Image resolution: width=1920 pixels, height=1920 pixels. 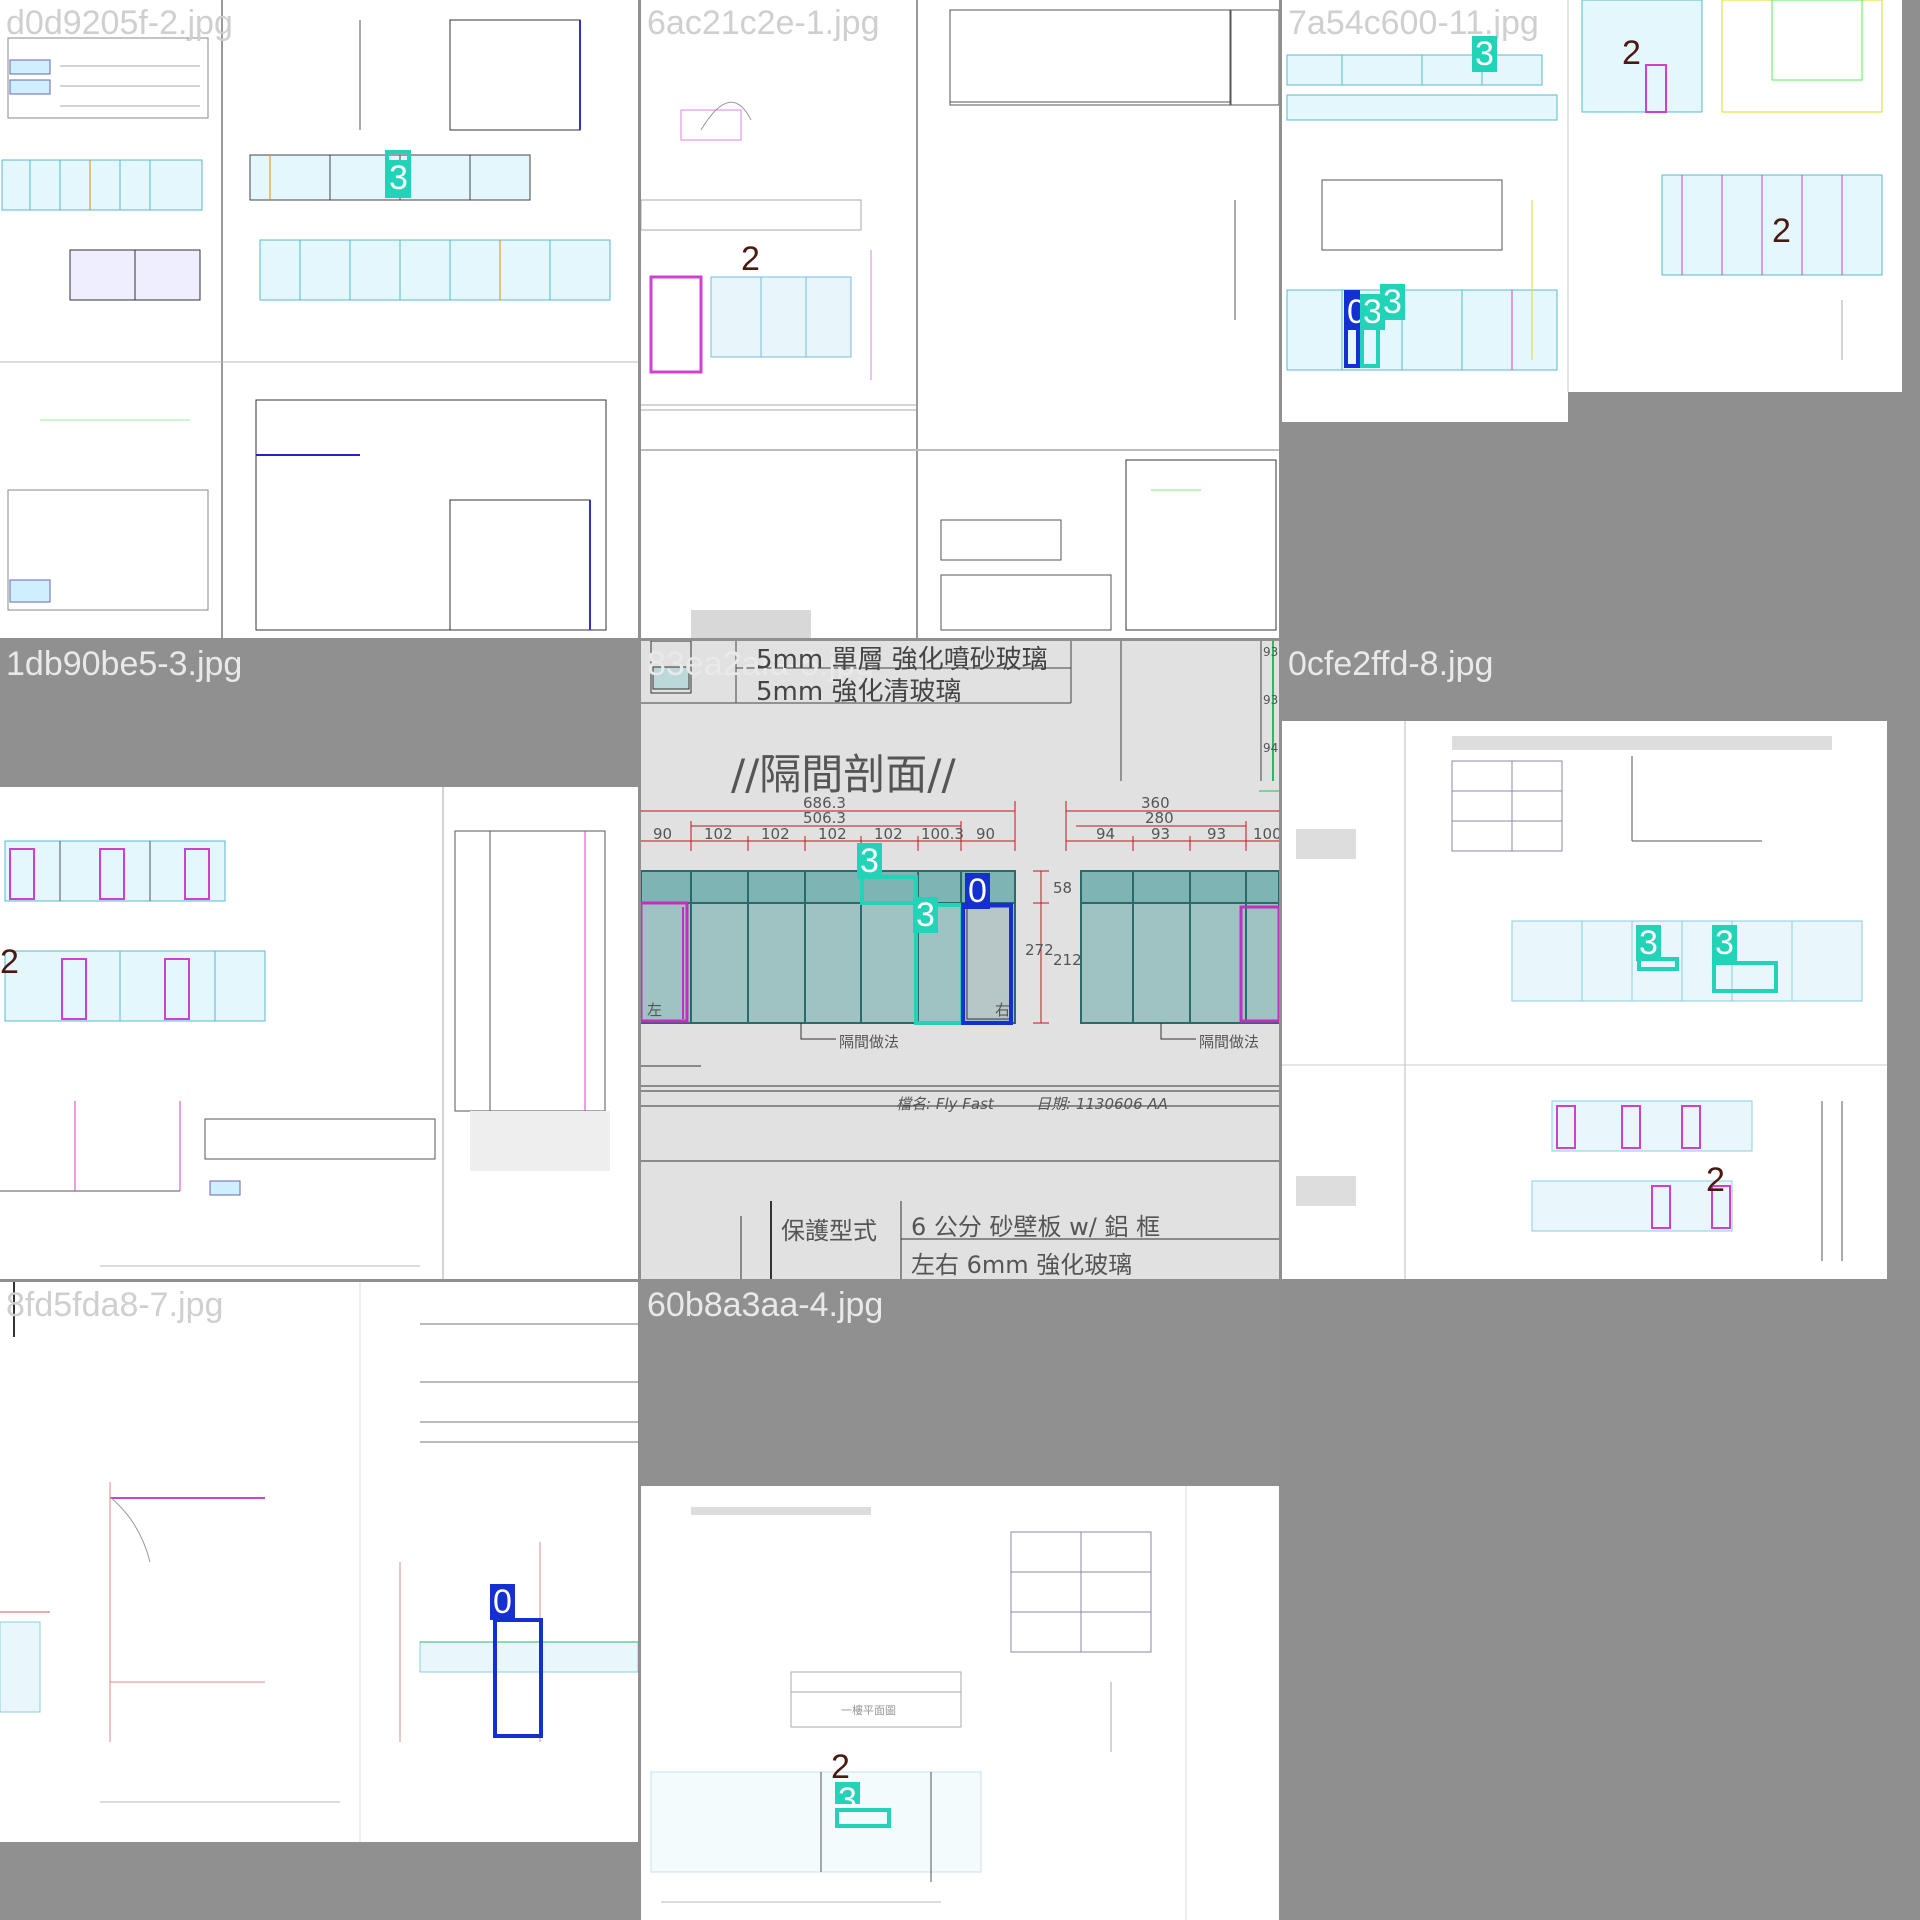 What do you see at coordinates (1159, 818) in the screenshot?
I see `dimension-label: 280` at bounding box center [1159, 818].